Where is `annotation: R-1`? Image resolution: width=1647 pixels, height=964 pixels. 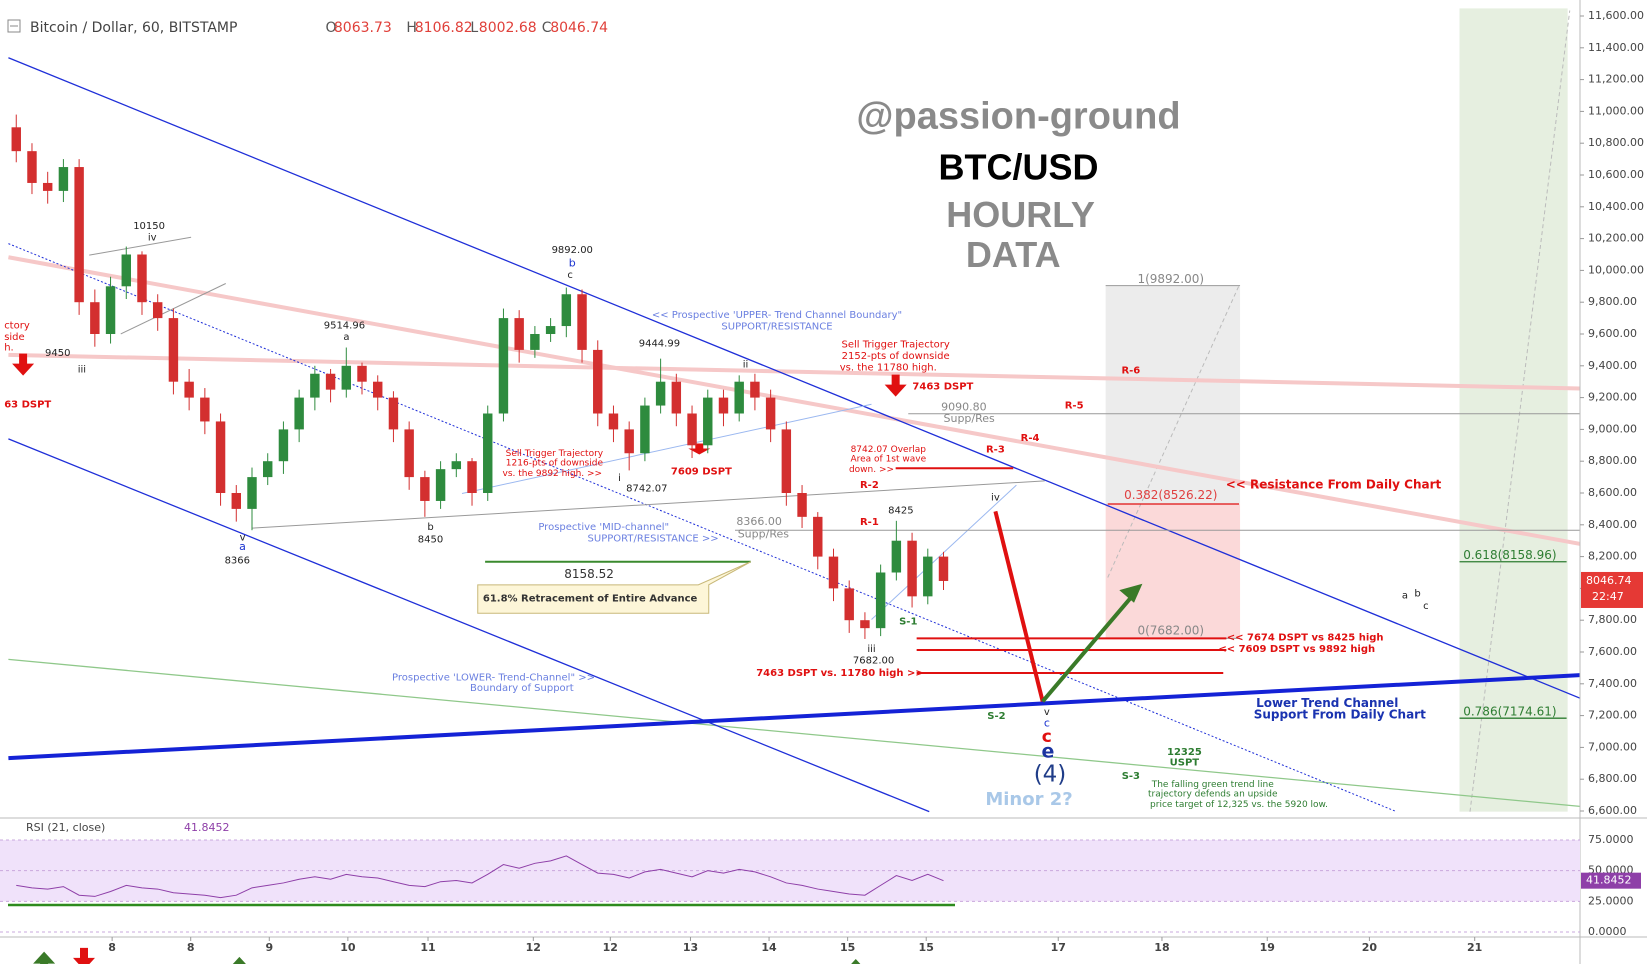
annotation: R-1 is located at coordinates (869, 522).